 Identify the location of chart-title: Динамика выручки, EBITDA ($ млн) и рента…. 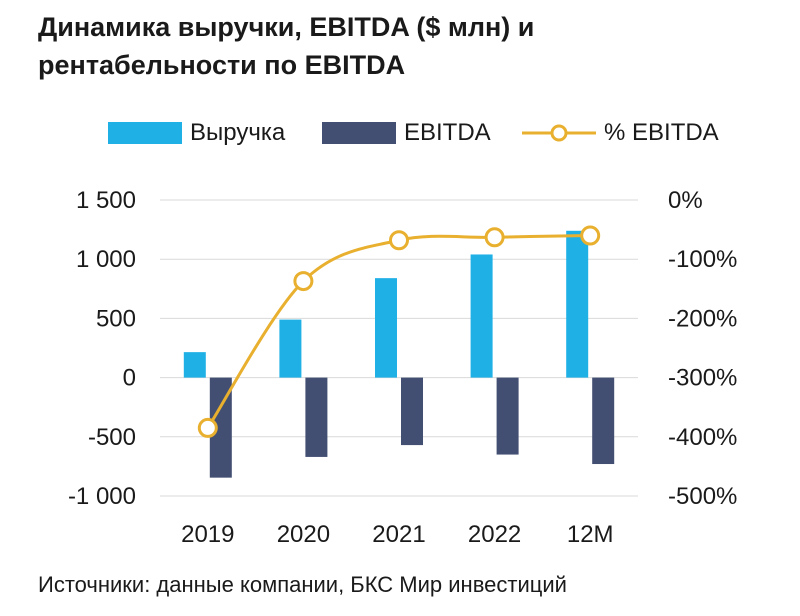
(286, 46).